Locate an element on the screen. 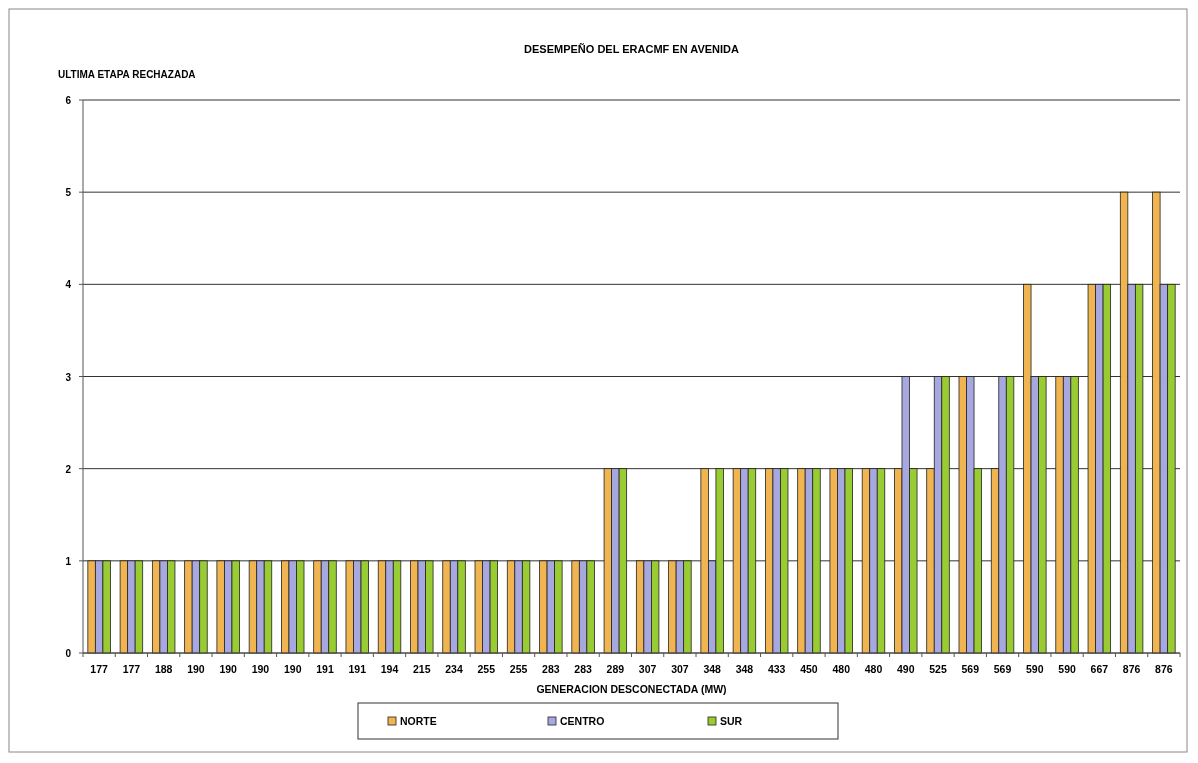 The height and width of the screenshot is (763, 1198). legend-label: CENTRO is located at coordinates (582, 721).